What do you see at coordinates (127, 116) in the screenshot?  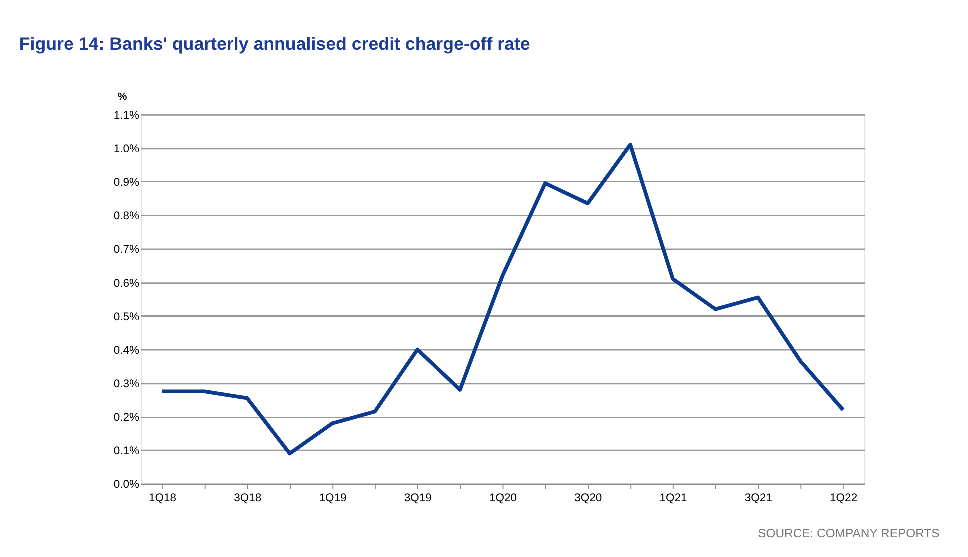 I see `y-tick-label: 1.1%` at bounding box center [127, 116].